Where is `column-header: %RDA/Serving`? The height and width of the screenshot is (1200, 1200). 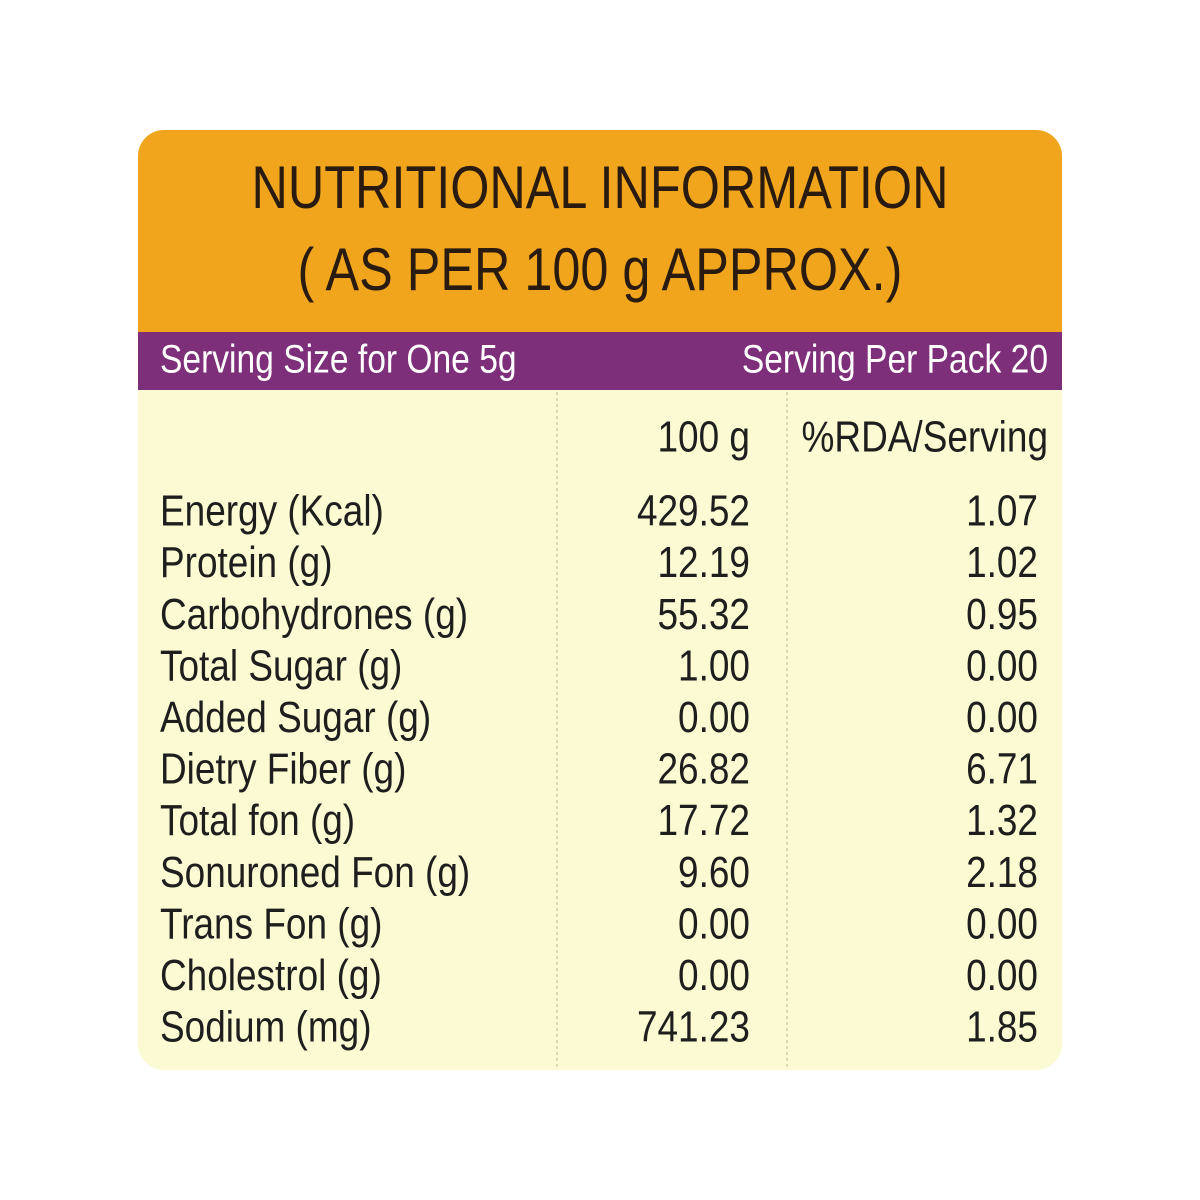
column-header: %RDA/Serving is located at coordinates (925, 437).